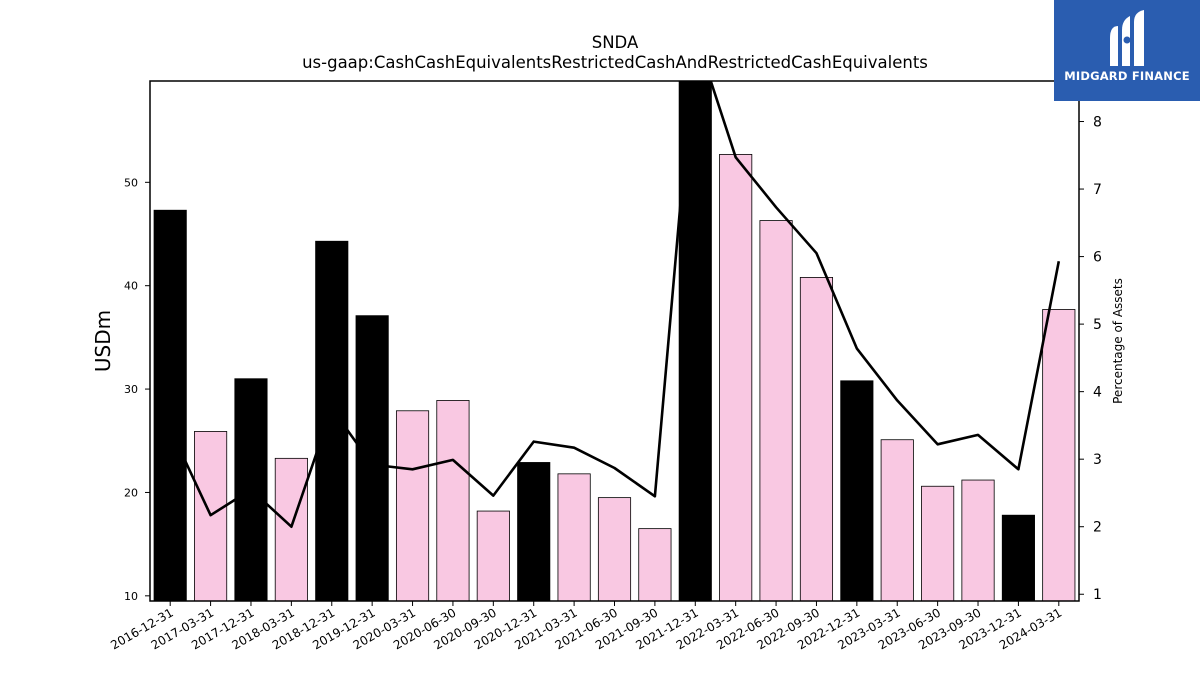 This screenshot has width=1200, height=675. I want to click on y2-tick-label: 3, so click(1097, 460).